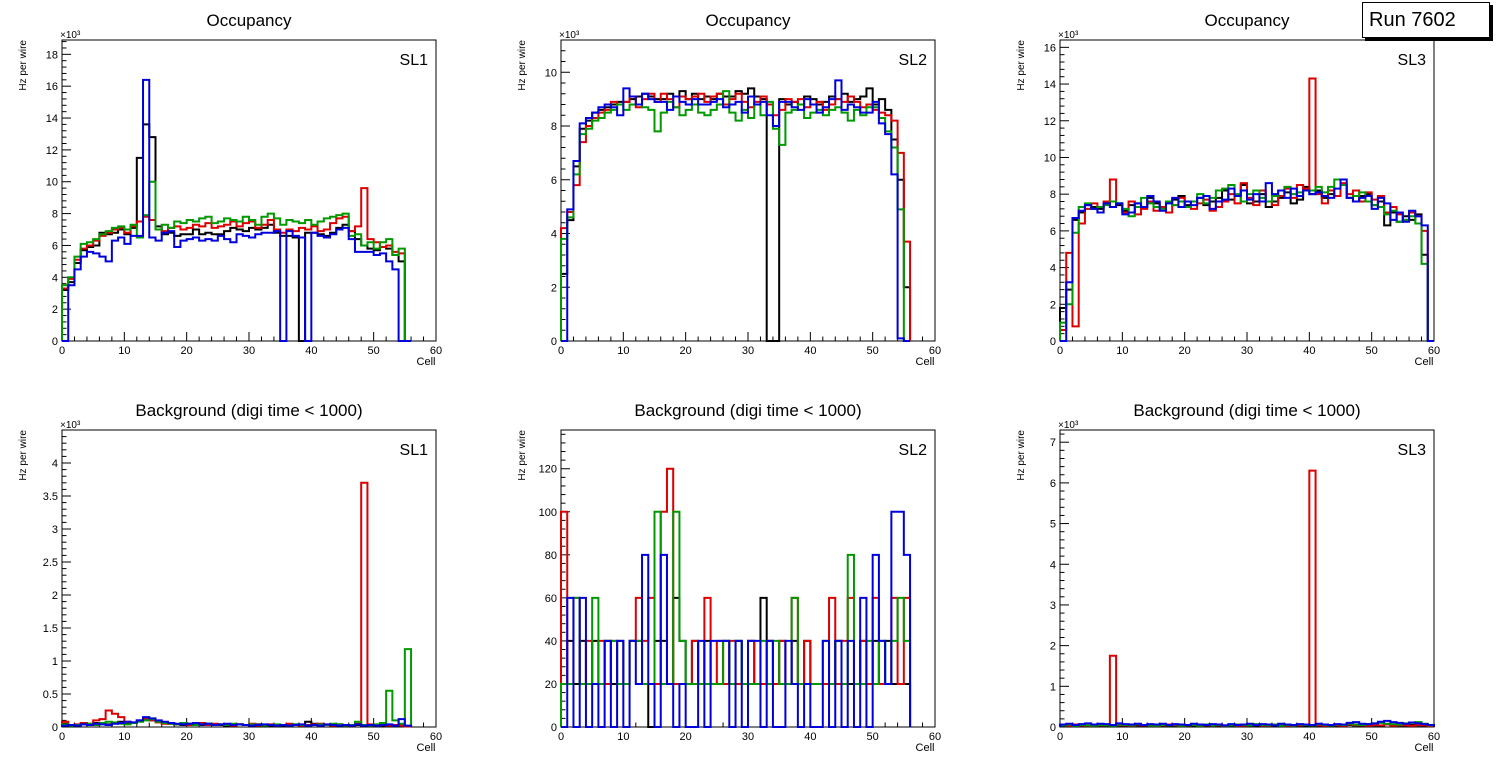  What do you see at coordinates (50, 629) in the screenshot?
I see `y-tick-label: 1.5` at bounding box center [50, 629].